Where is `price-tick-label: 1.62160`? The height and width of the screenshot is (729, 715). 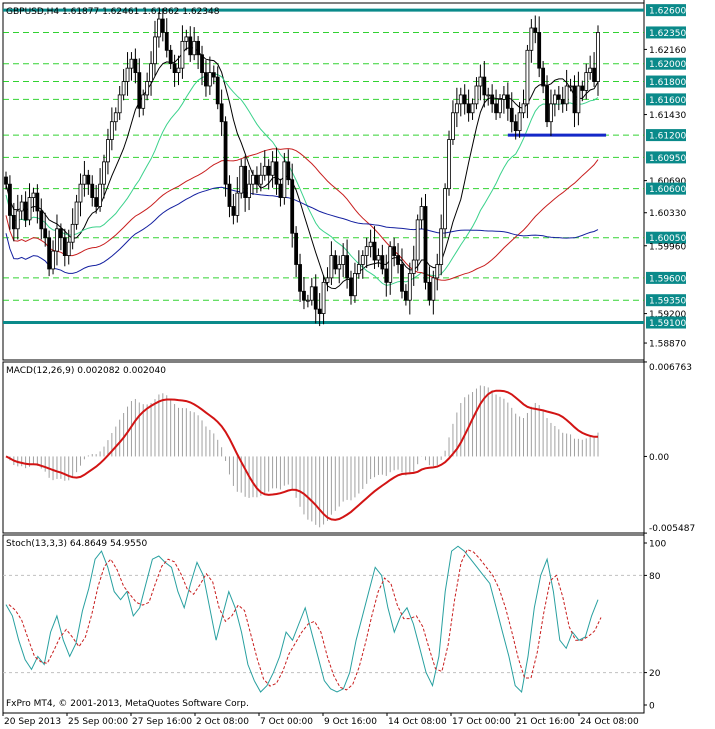
price-tick-label: 1.62160 is located at coordinates (667, 51).